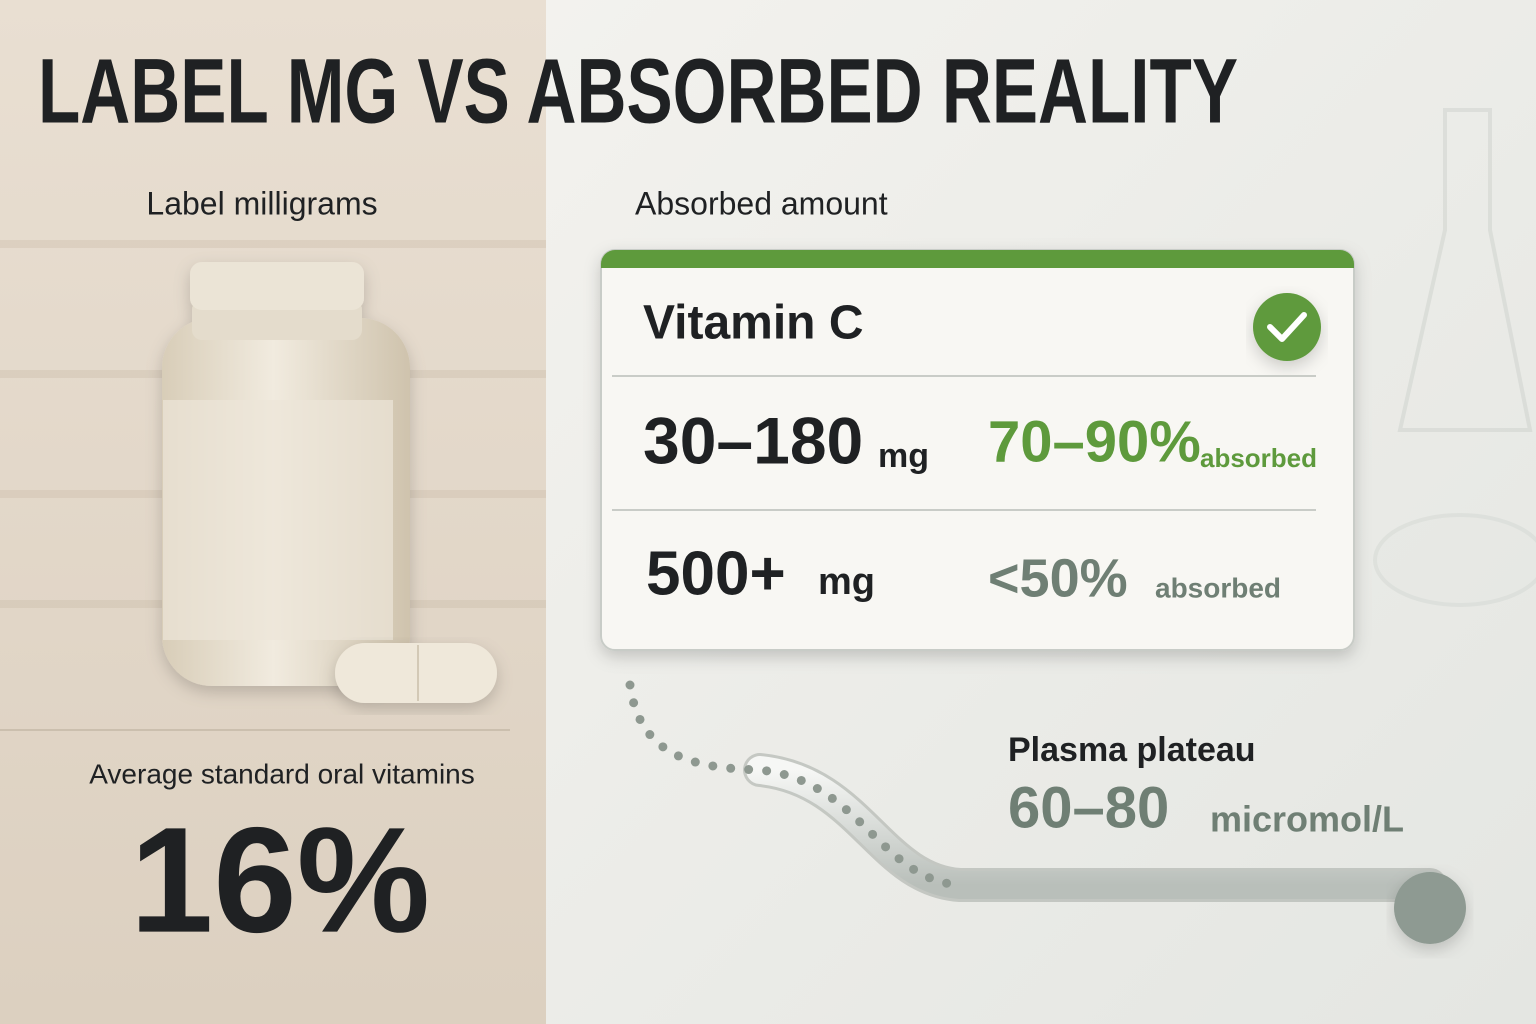 This screenshot has width=1536, height=1024. Describe the element at coordinates (638, 91) in the screenshot. I see `title: LABEL MG VS ABSORBED REALITY` at that location.